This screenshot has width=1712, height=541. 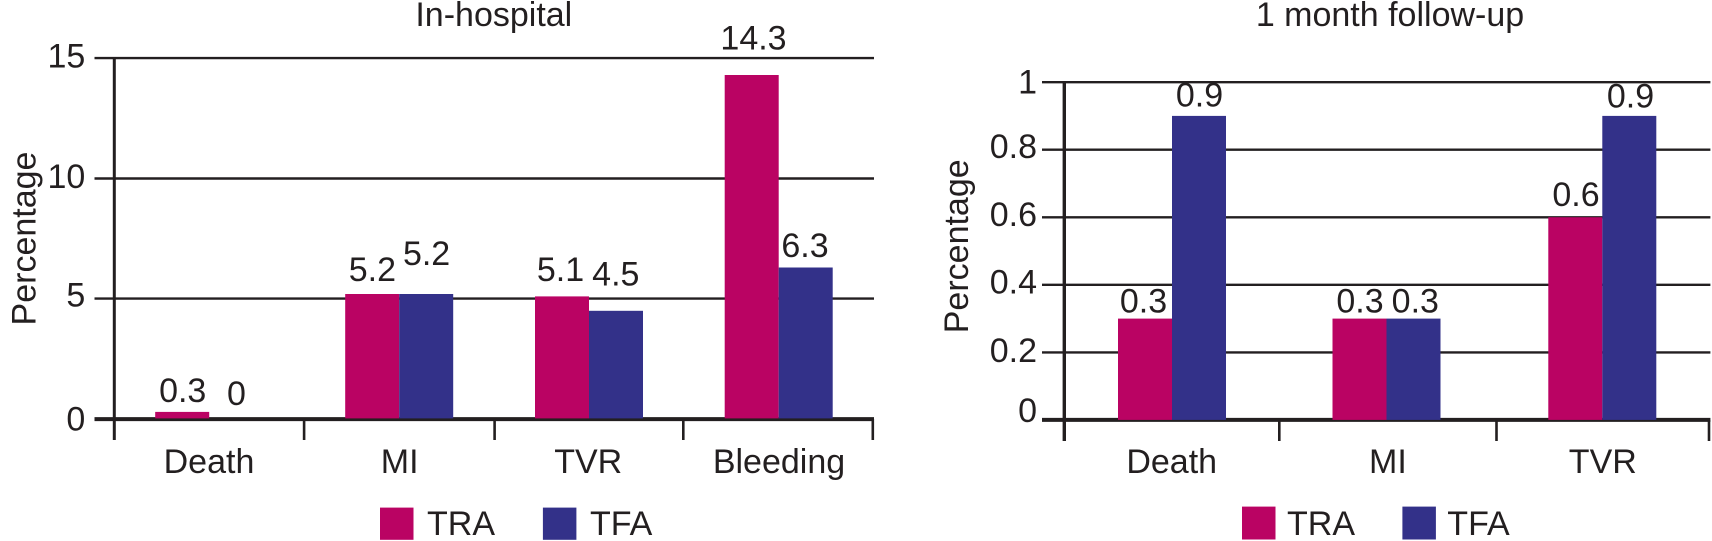 What do you see at coordinates (615, 274) in the screenshot?
I see `svg-text: 4.5` at bounding box center [615, 274].